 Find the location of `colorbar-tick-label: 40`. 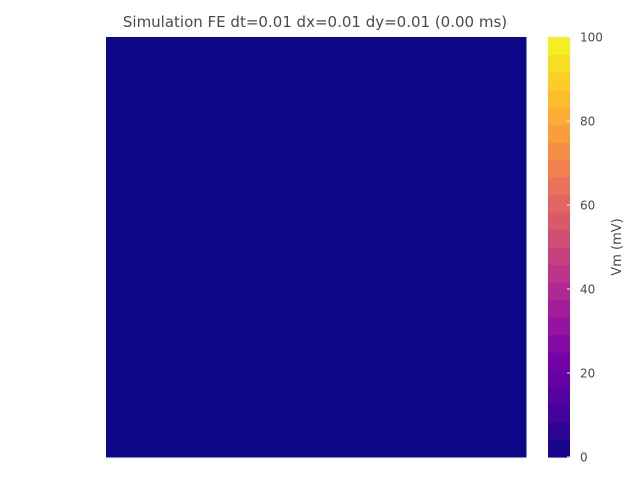

colorbar-tick-label: 40 is located at coordinates (587, 290).